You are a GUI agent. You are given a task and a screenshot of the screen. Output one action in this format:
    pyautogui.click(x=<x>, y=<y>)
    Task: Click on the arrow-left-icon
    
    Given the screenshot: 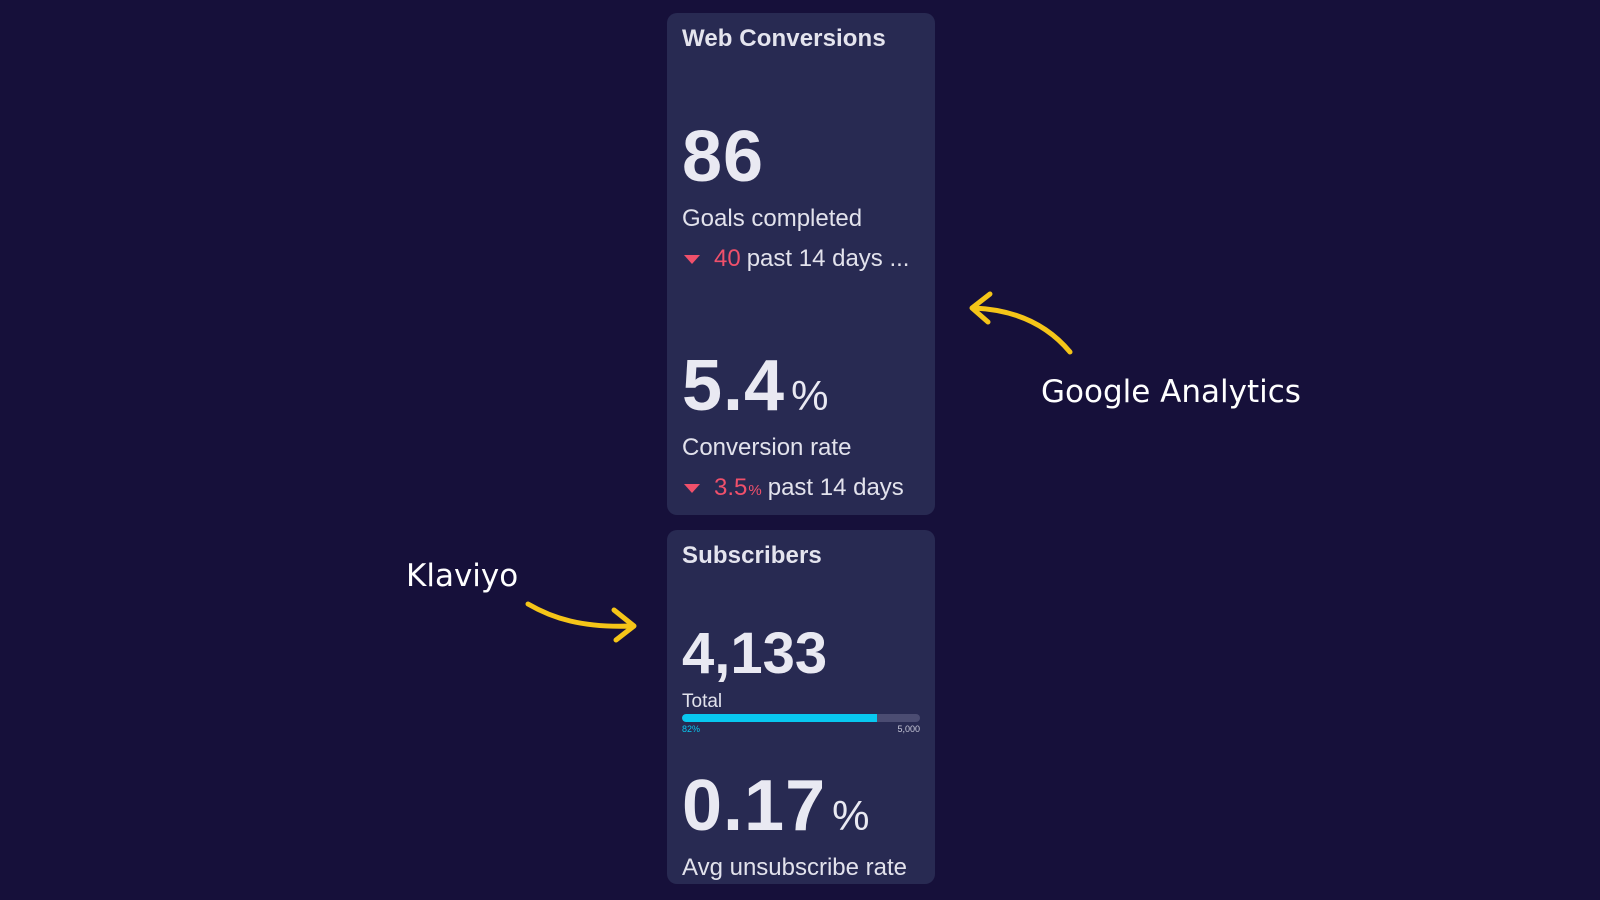 What is the action you would take?
    pyautogui.click(x=1021, y=323)
    